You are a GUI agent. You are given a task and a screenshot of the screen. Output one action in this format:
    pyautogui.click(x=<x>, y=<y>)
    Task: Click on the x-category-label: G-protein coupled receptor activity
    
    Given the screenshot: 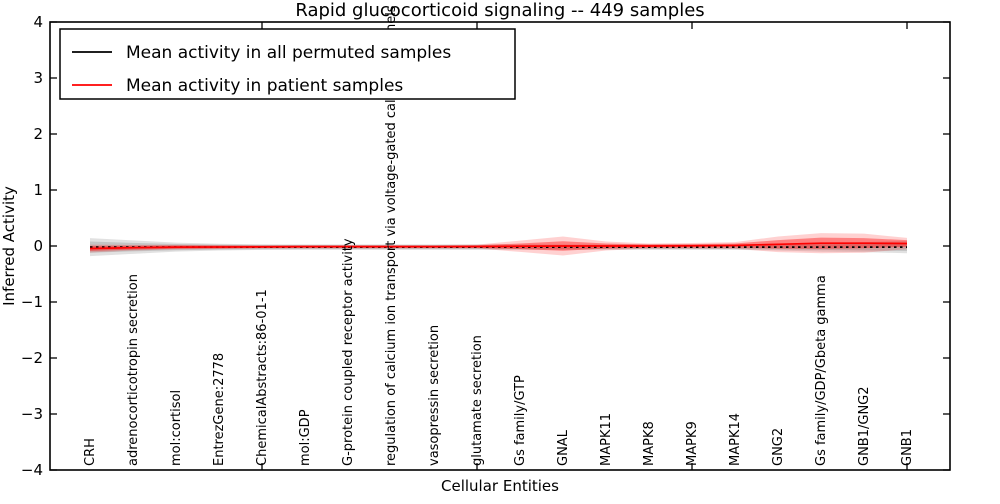 What is the action you would take?
    pyautogui.click(x=348, y=352)
    